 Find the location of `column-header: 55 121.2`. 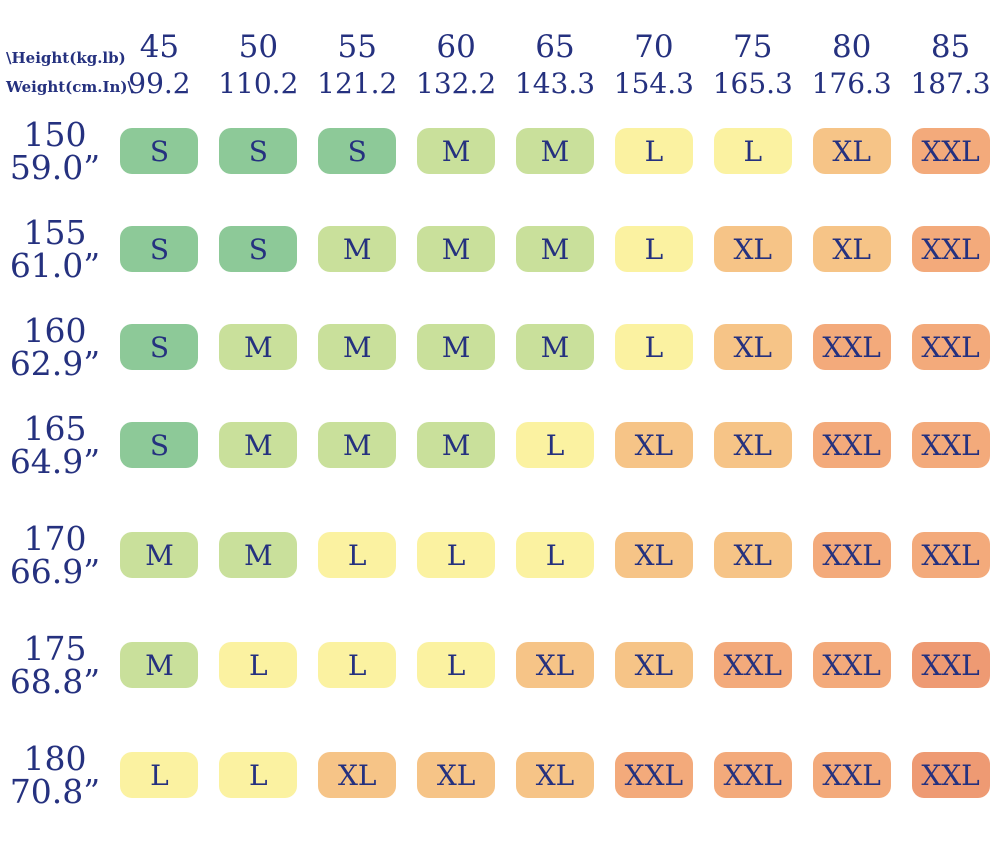

column-header: 55 121.2 is located at coordinates (357, 65).